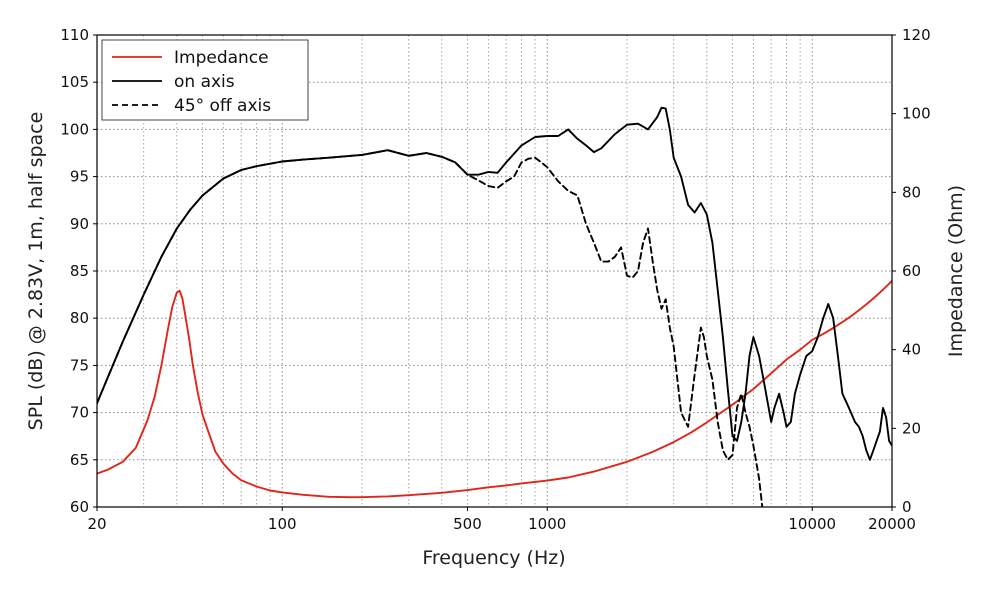 The height and width of the screenshot is (595, 998). Describe the element at coordinates (79, 460) in the screenshot. I see `left-y-tick-label: 65` at that location.